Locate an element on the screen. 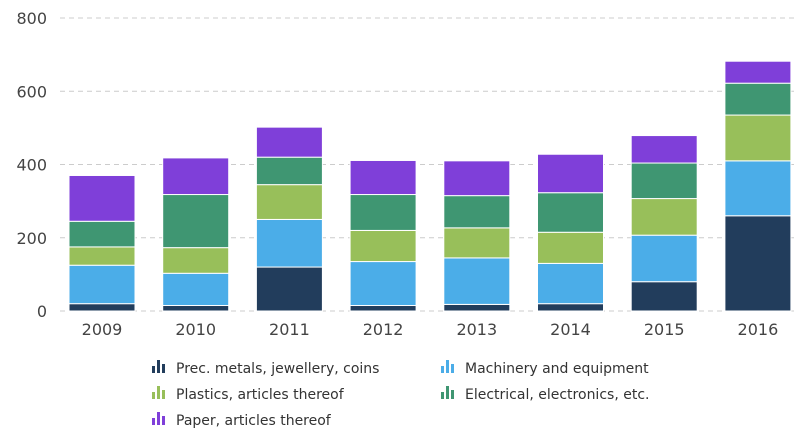 This screenshot has height=433, width=794. legend-item: Paper, articles thereof is located at coordinates (242, 420).